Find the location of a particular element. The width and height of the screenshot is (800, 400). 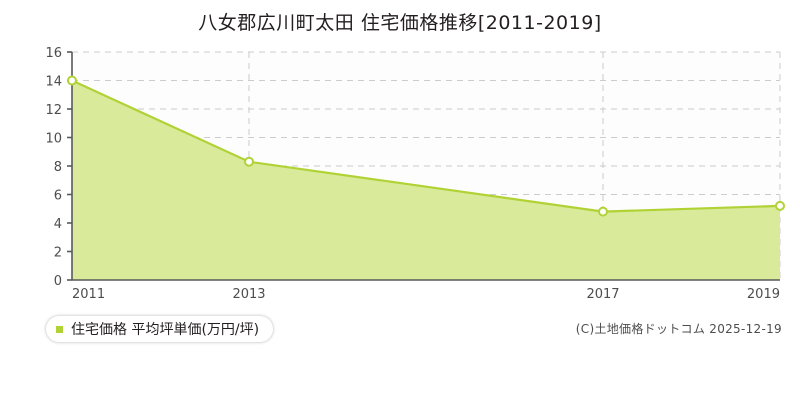

y-axis-tick-label: 4 is located at coordinates (58, 224).